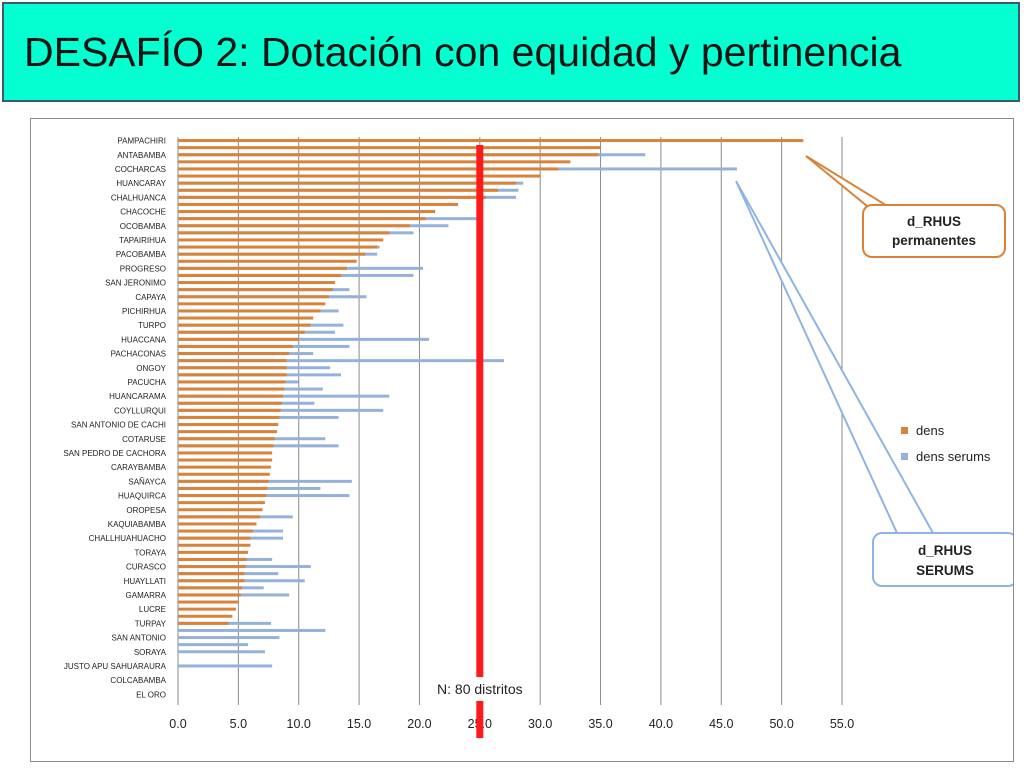 This screenshot has height=768, width=1024. Describe the element at coordinates (930, 430) in the screenshot. I see `legend-label-dens: dens` at that location.